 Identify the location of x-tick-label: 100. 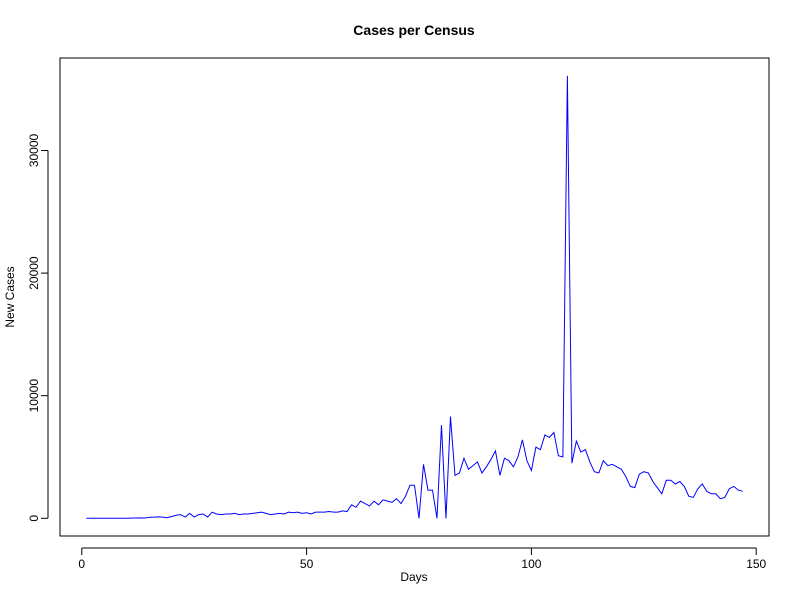
(531, 564).